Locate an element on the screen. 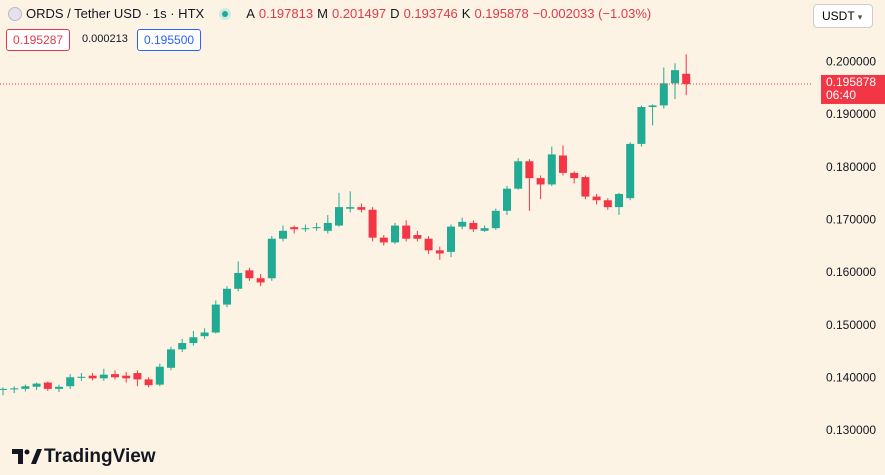  change: −0.002033 (−1.03%) is located at coordinates (592, 13).